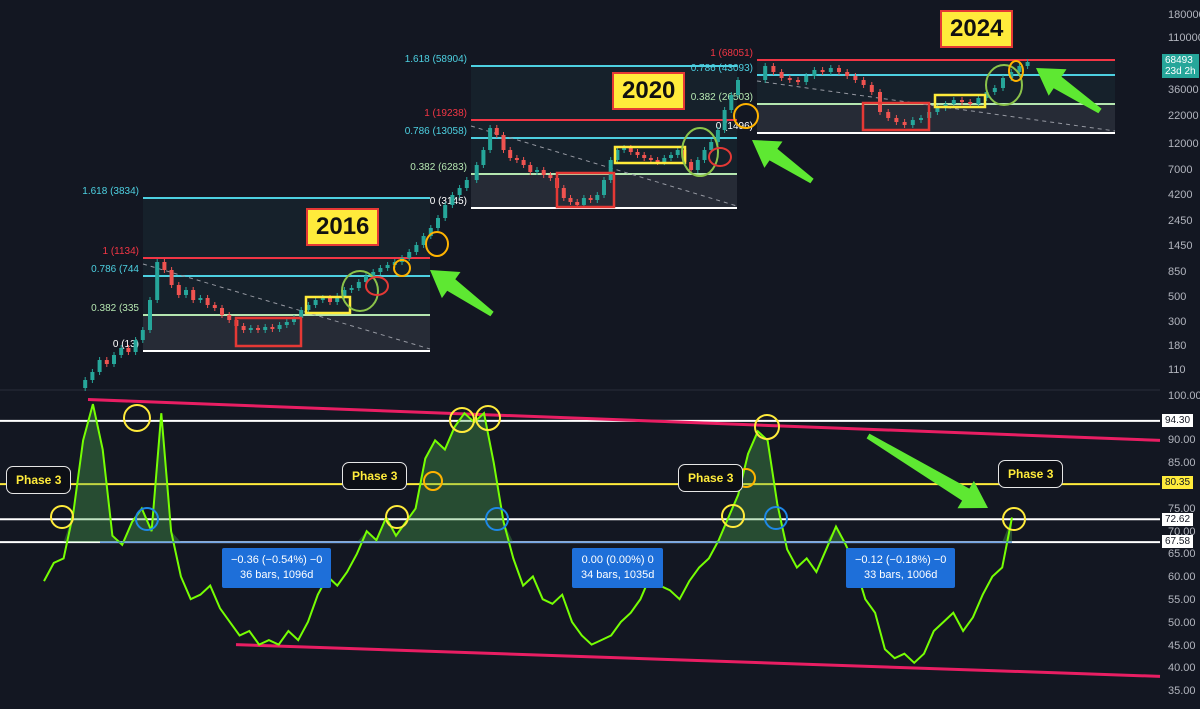  Describe the element at coordinates (1178, 541) in the screenshot. I see `level-badge-67: 67.58` at that location.